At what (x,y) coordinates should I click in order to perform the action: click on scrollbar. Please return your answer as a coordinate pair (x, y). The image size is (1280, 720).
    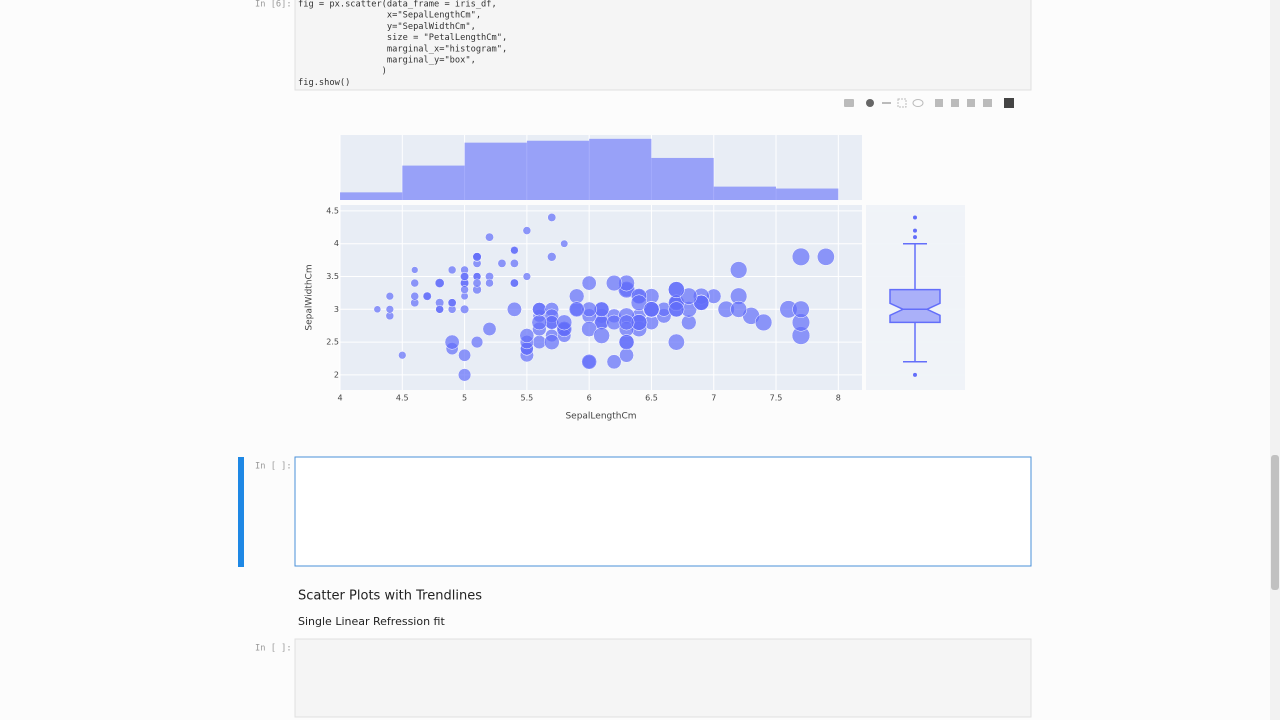
    Looking at the image, I should click on (1275, 360).